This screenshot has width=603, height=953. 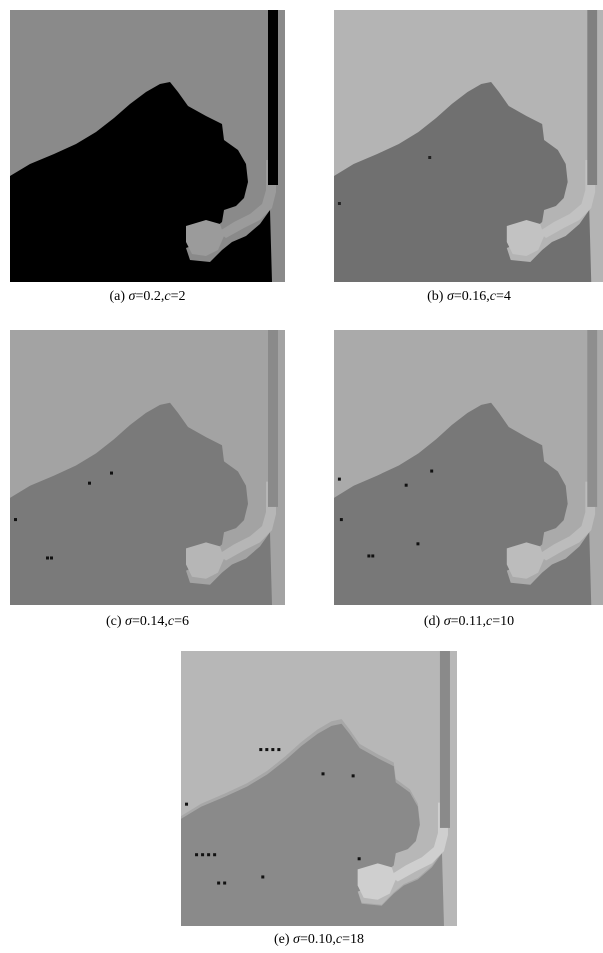 I want to click on segmentation-image-a, so click(x=147, y=146).